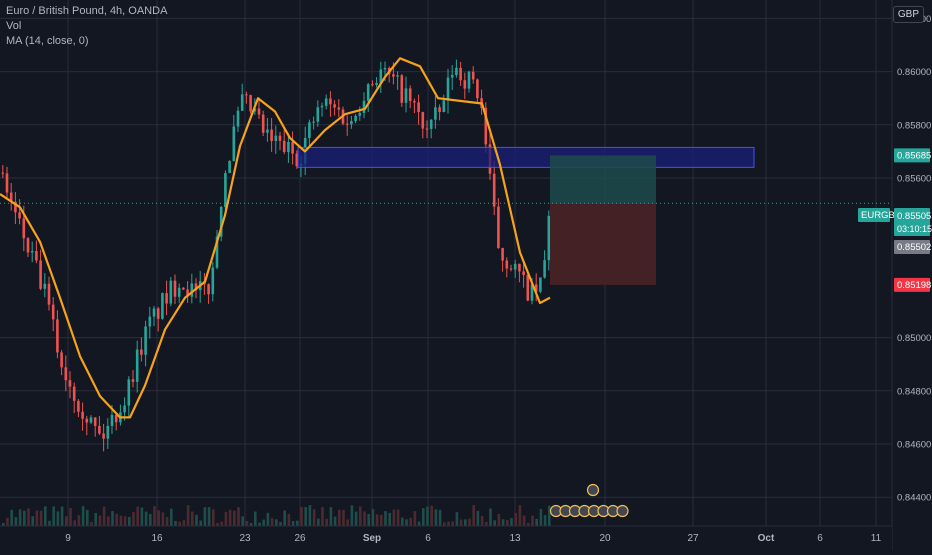 This screenshot has width=932, height=555. I want to click on time-axis, so click(446, 538).